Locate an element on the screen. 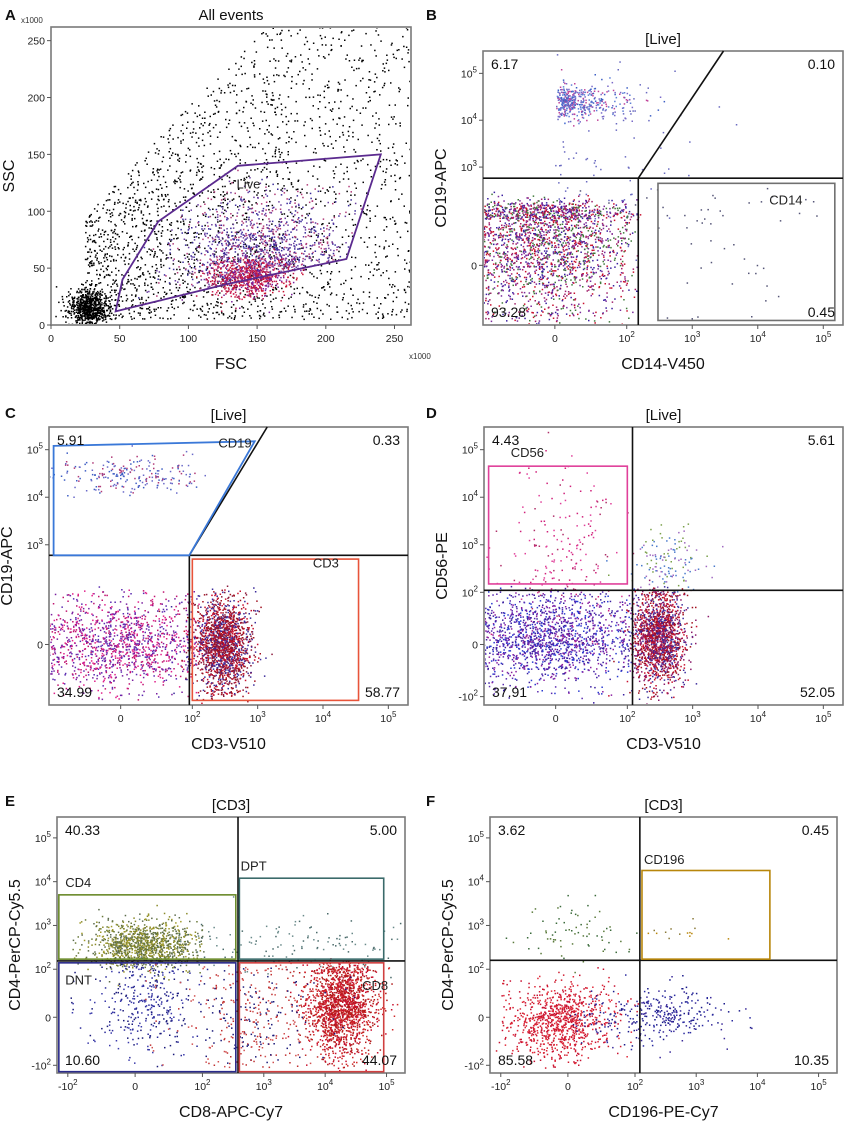 This screenshot has height=1147, width=851. quadrant-percent: 10.60 is located at coordinates (82, 1060).